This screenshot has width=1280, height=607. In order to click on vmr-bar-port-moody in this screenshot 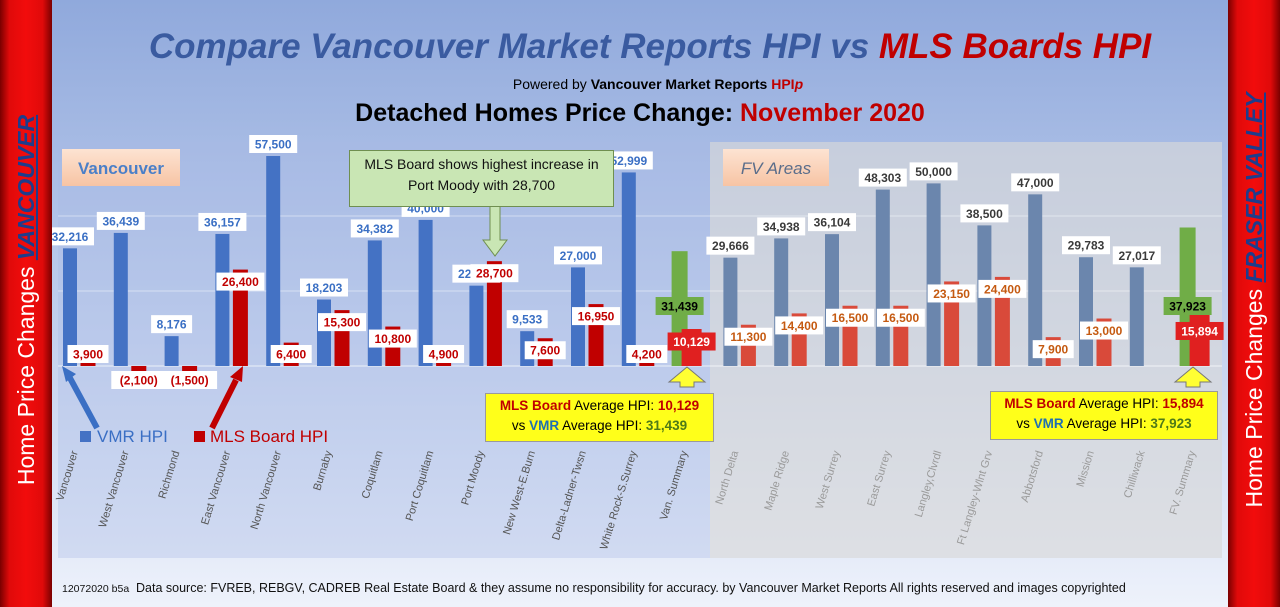, I will do `click(476, 325)`.